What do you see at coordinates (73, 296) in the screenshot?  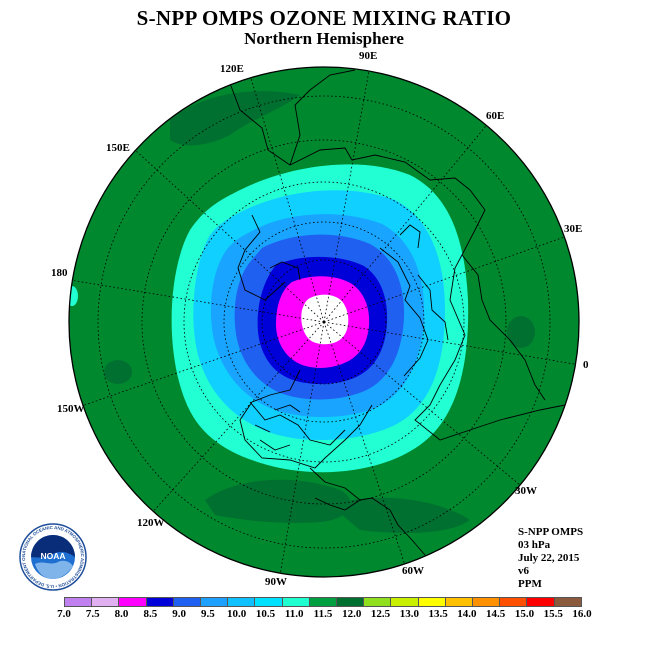 I see `edge-patch` at bounding box center [73, 296].